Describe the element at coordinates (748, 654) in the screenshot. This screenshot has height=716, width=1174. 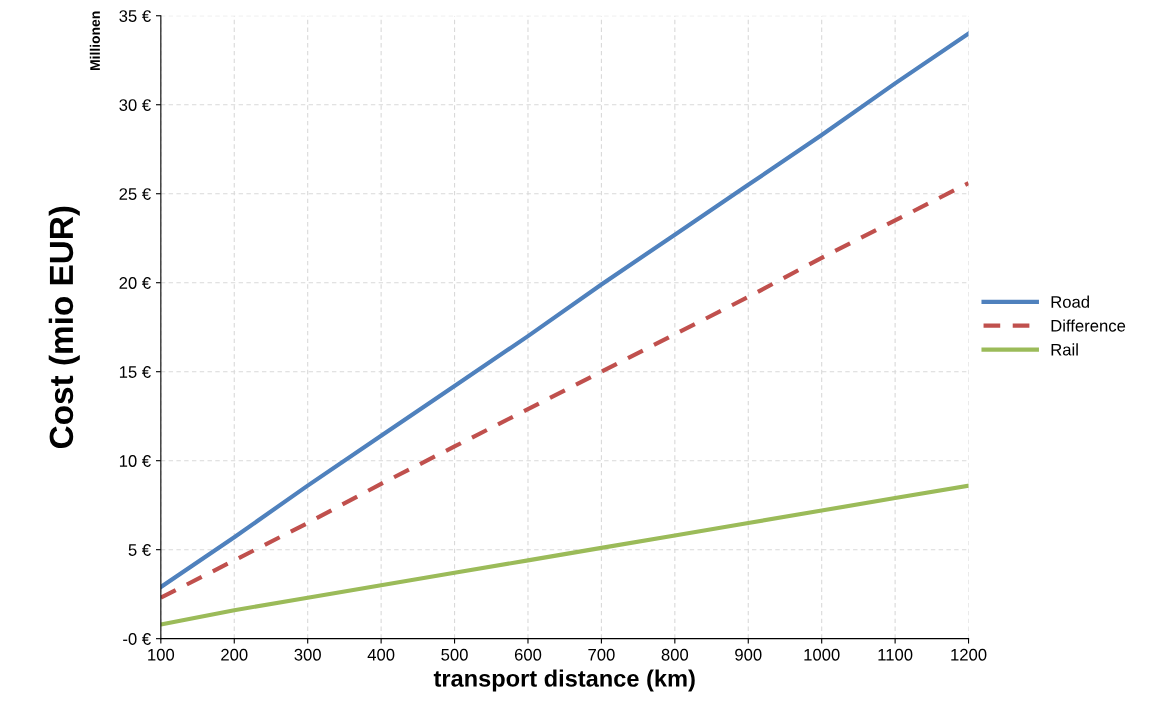
I see `x-tick-label: 900` at that location.